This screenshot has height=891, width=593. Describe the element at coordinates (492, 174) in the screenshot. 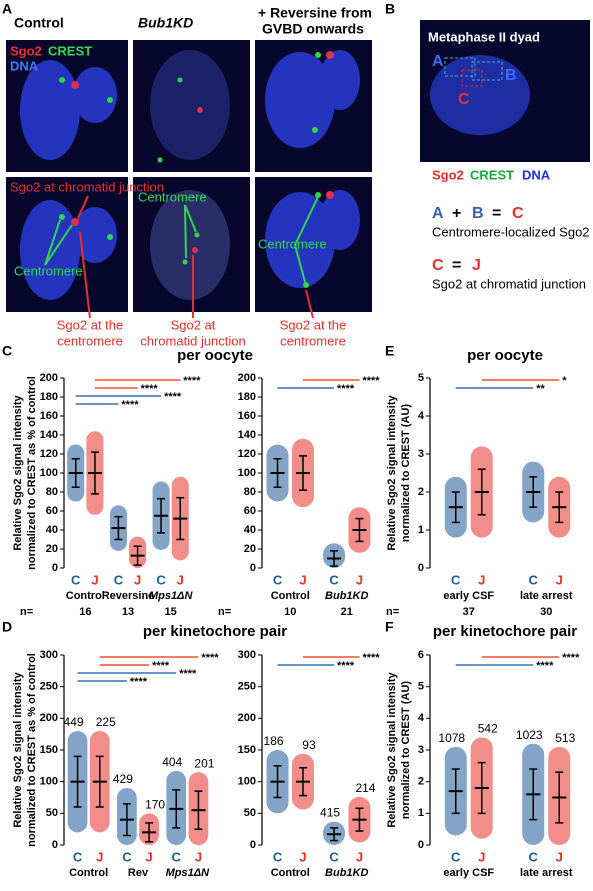

I see `stain-label: CREST` at that location.